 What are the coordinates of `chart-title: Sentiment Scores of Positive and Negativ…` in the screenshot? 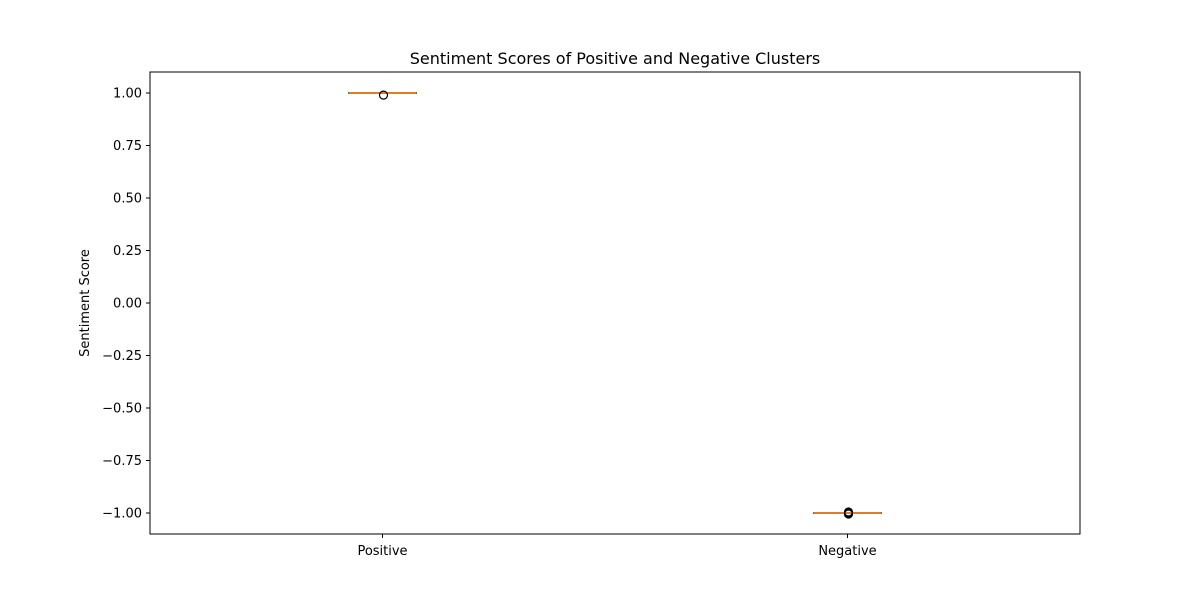 It's located at (615, 58).